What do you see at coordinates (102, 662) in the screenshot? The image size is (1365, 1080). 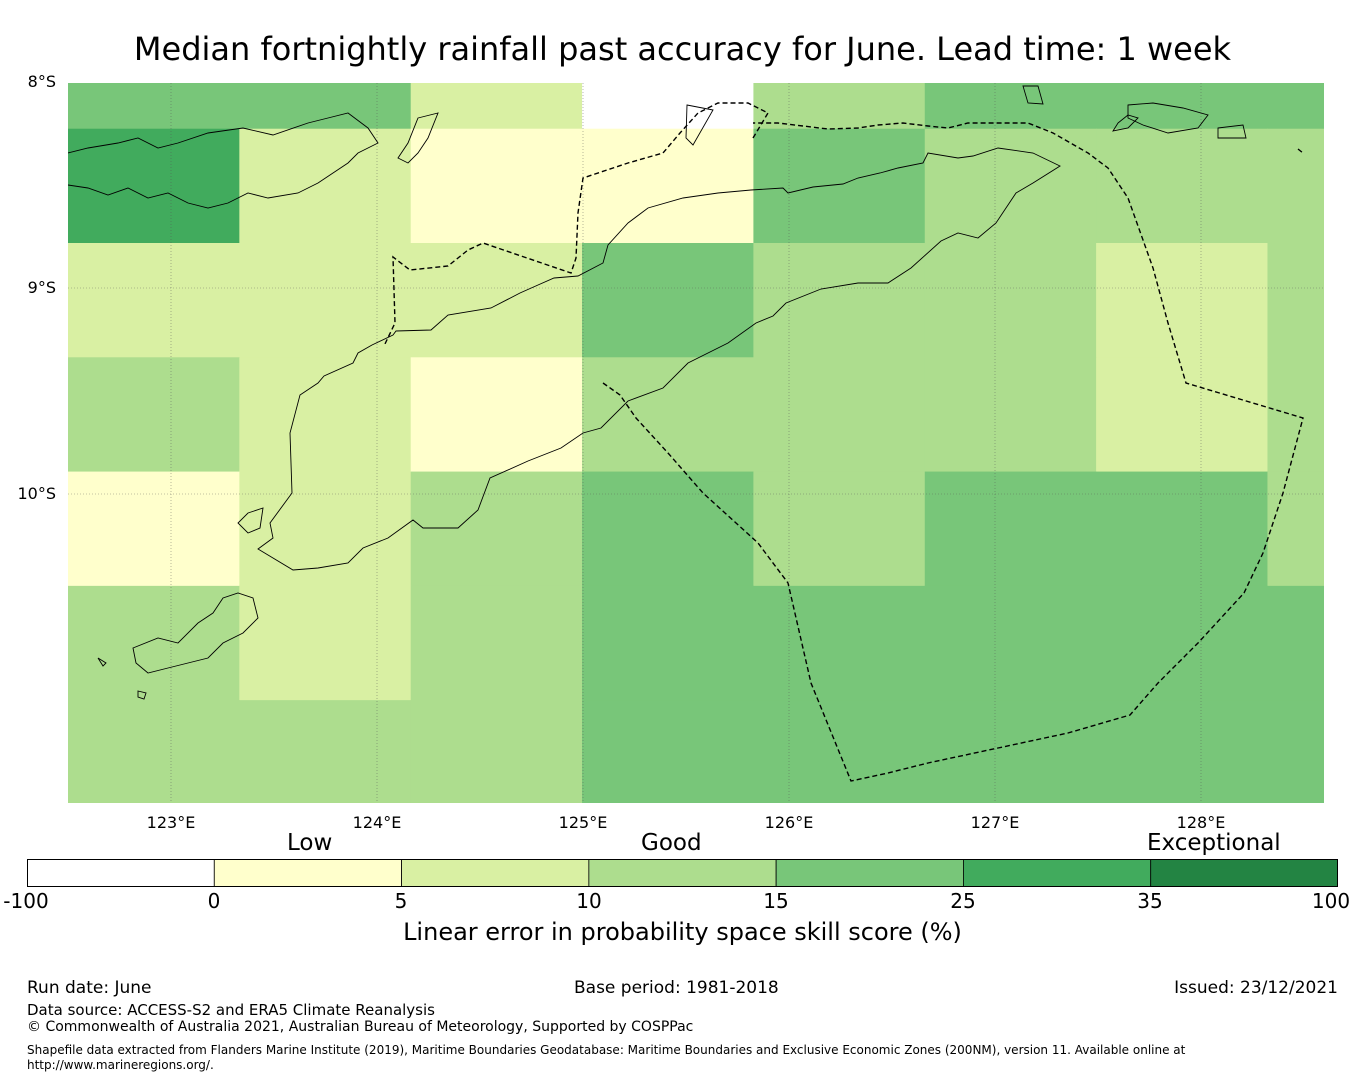 I see `ndao-coastline` at bounding box center [102, 662].